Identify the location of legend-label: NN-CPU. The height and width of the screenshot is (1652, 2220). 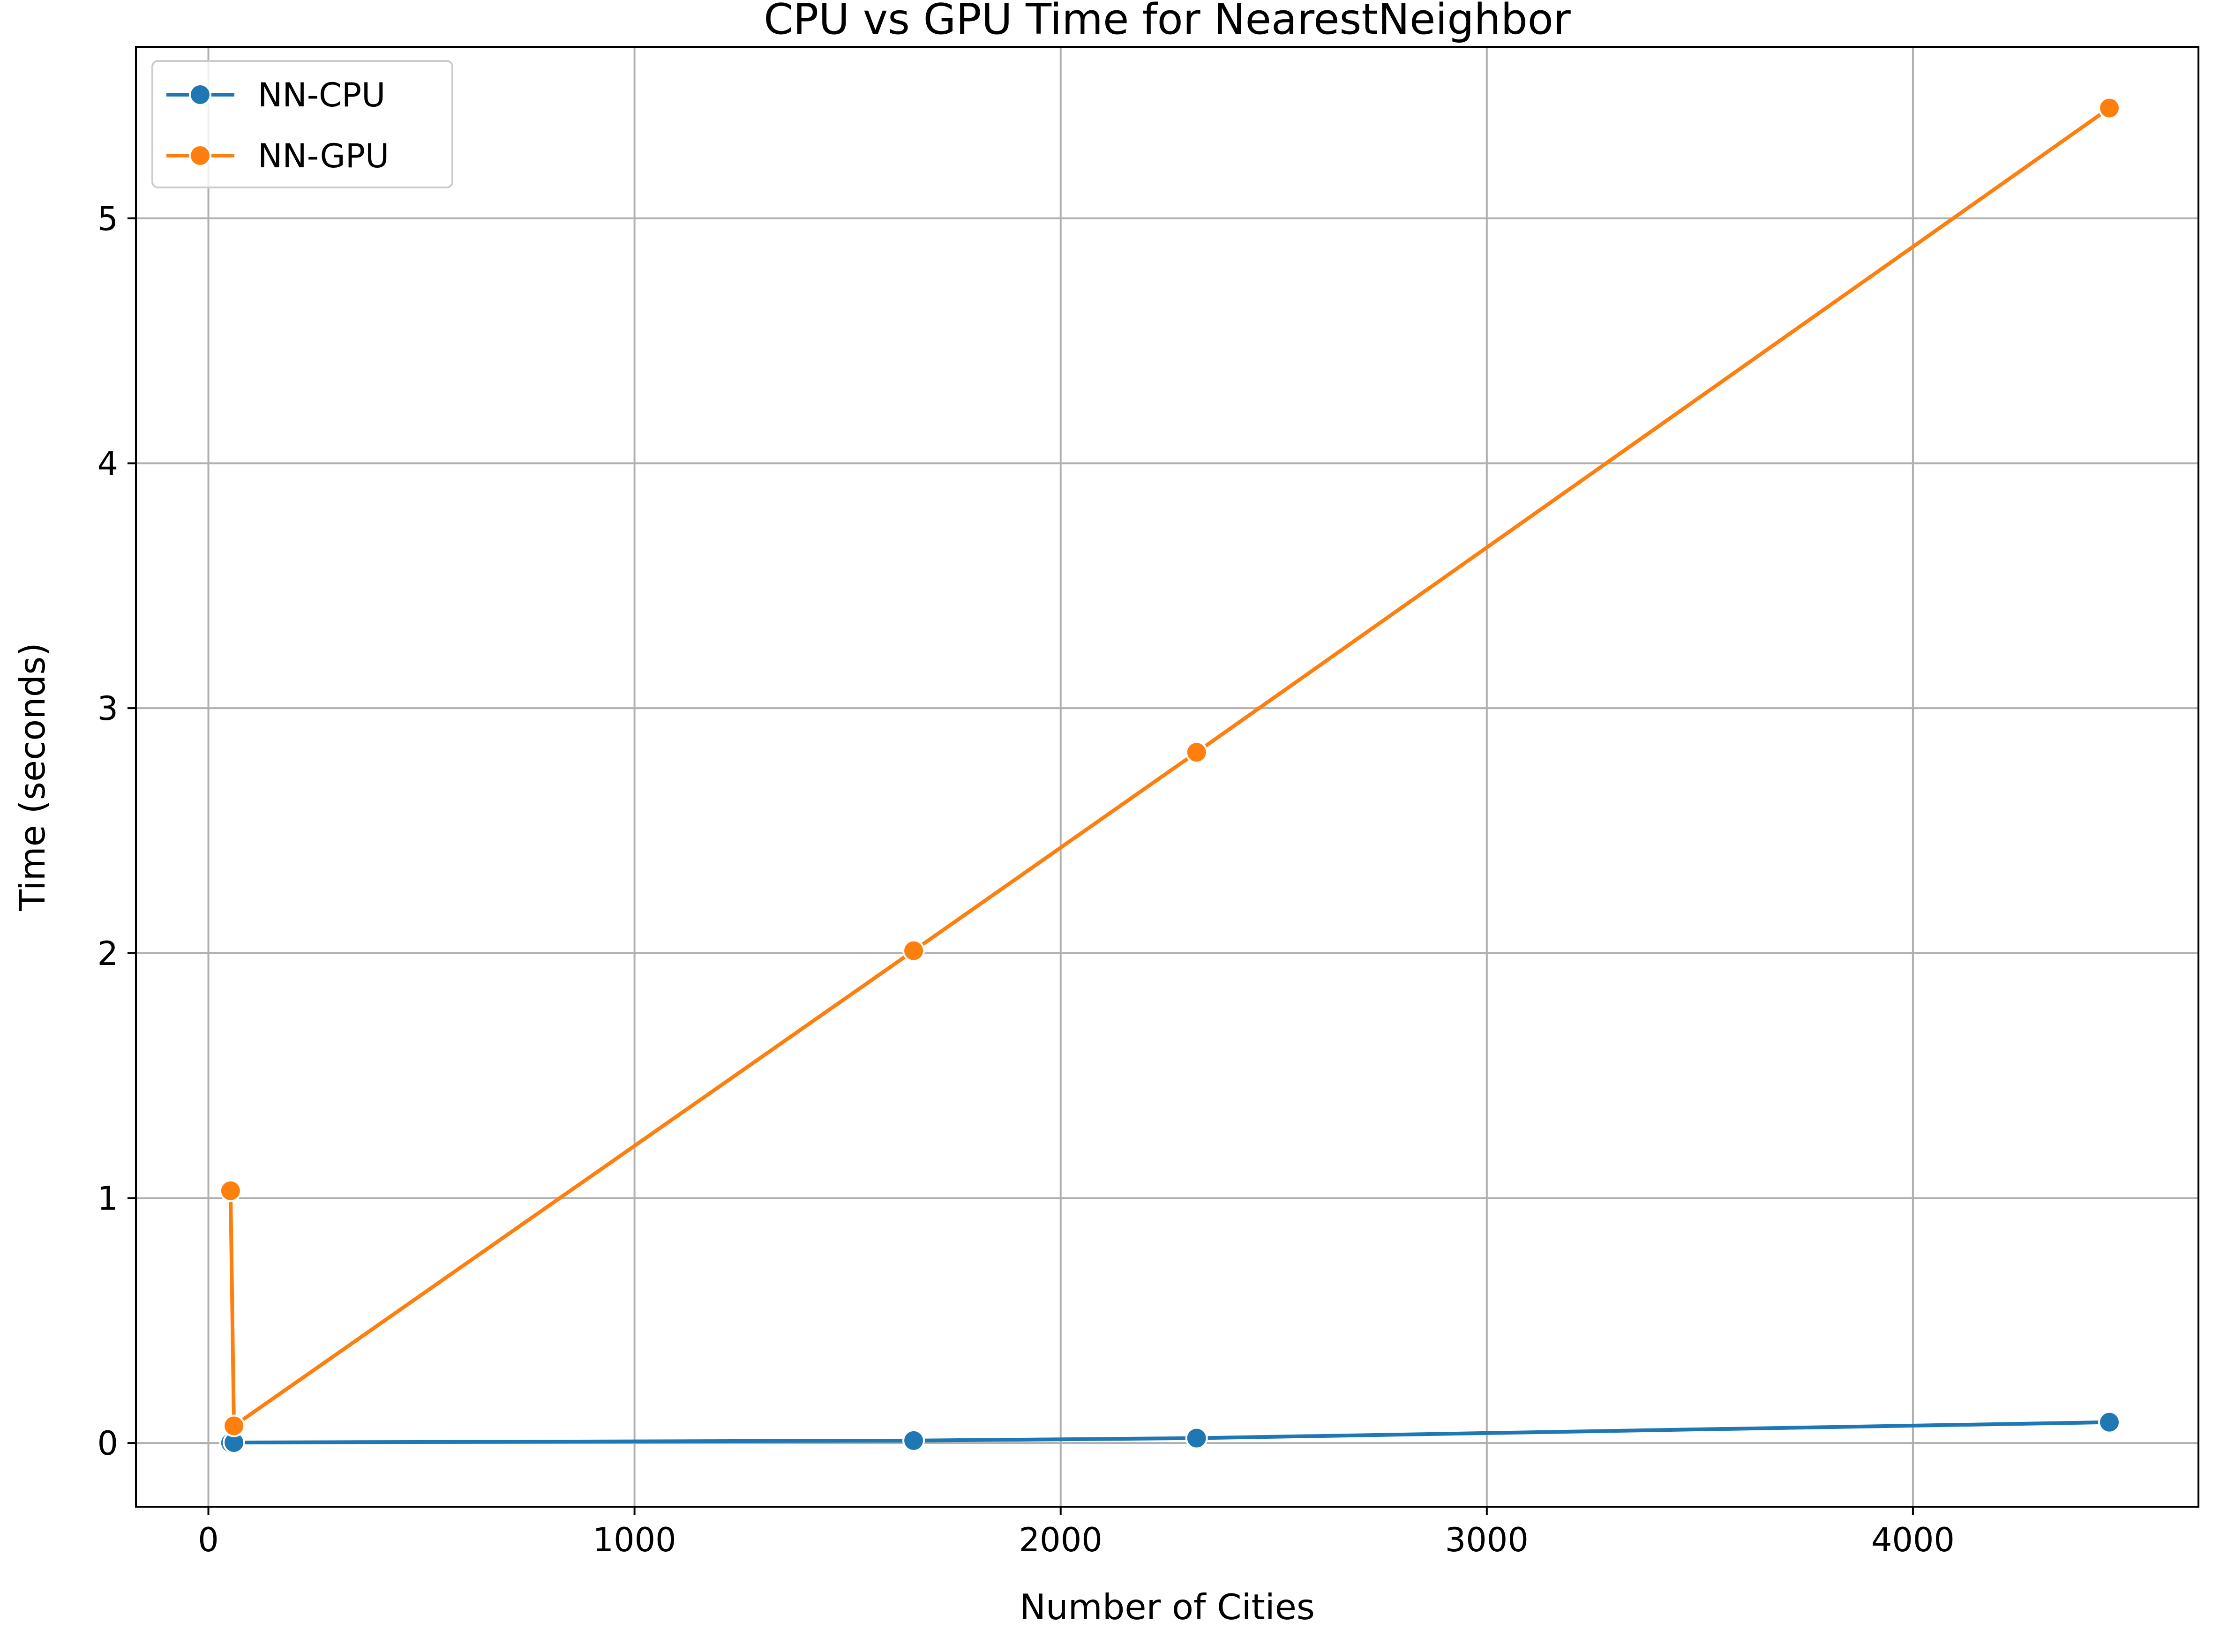
(321, 95).